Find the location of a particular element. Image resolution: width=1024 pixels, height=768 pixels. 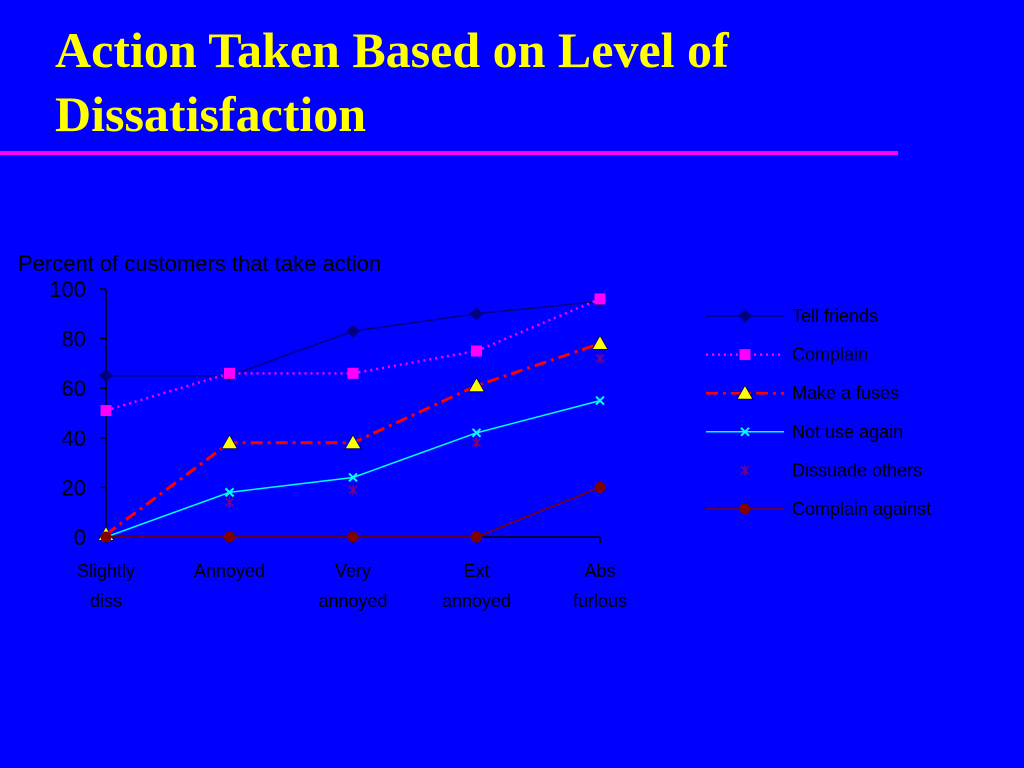

y-tick-label: 40 is located at coordinates (74, 438).